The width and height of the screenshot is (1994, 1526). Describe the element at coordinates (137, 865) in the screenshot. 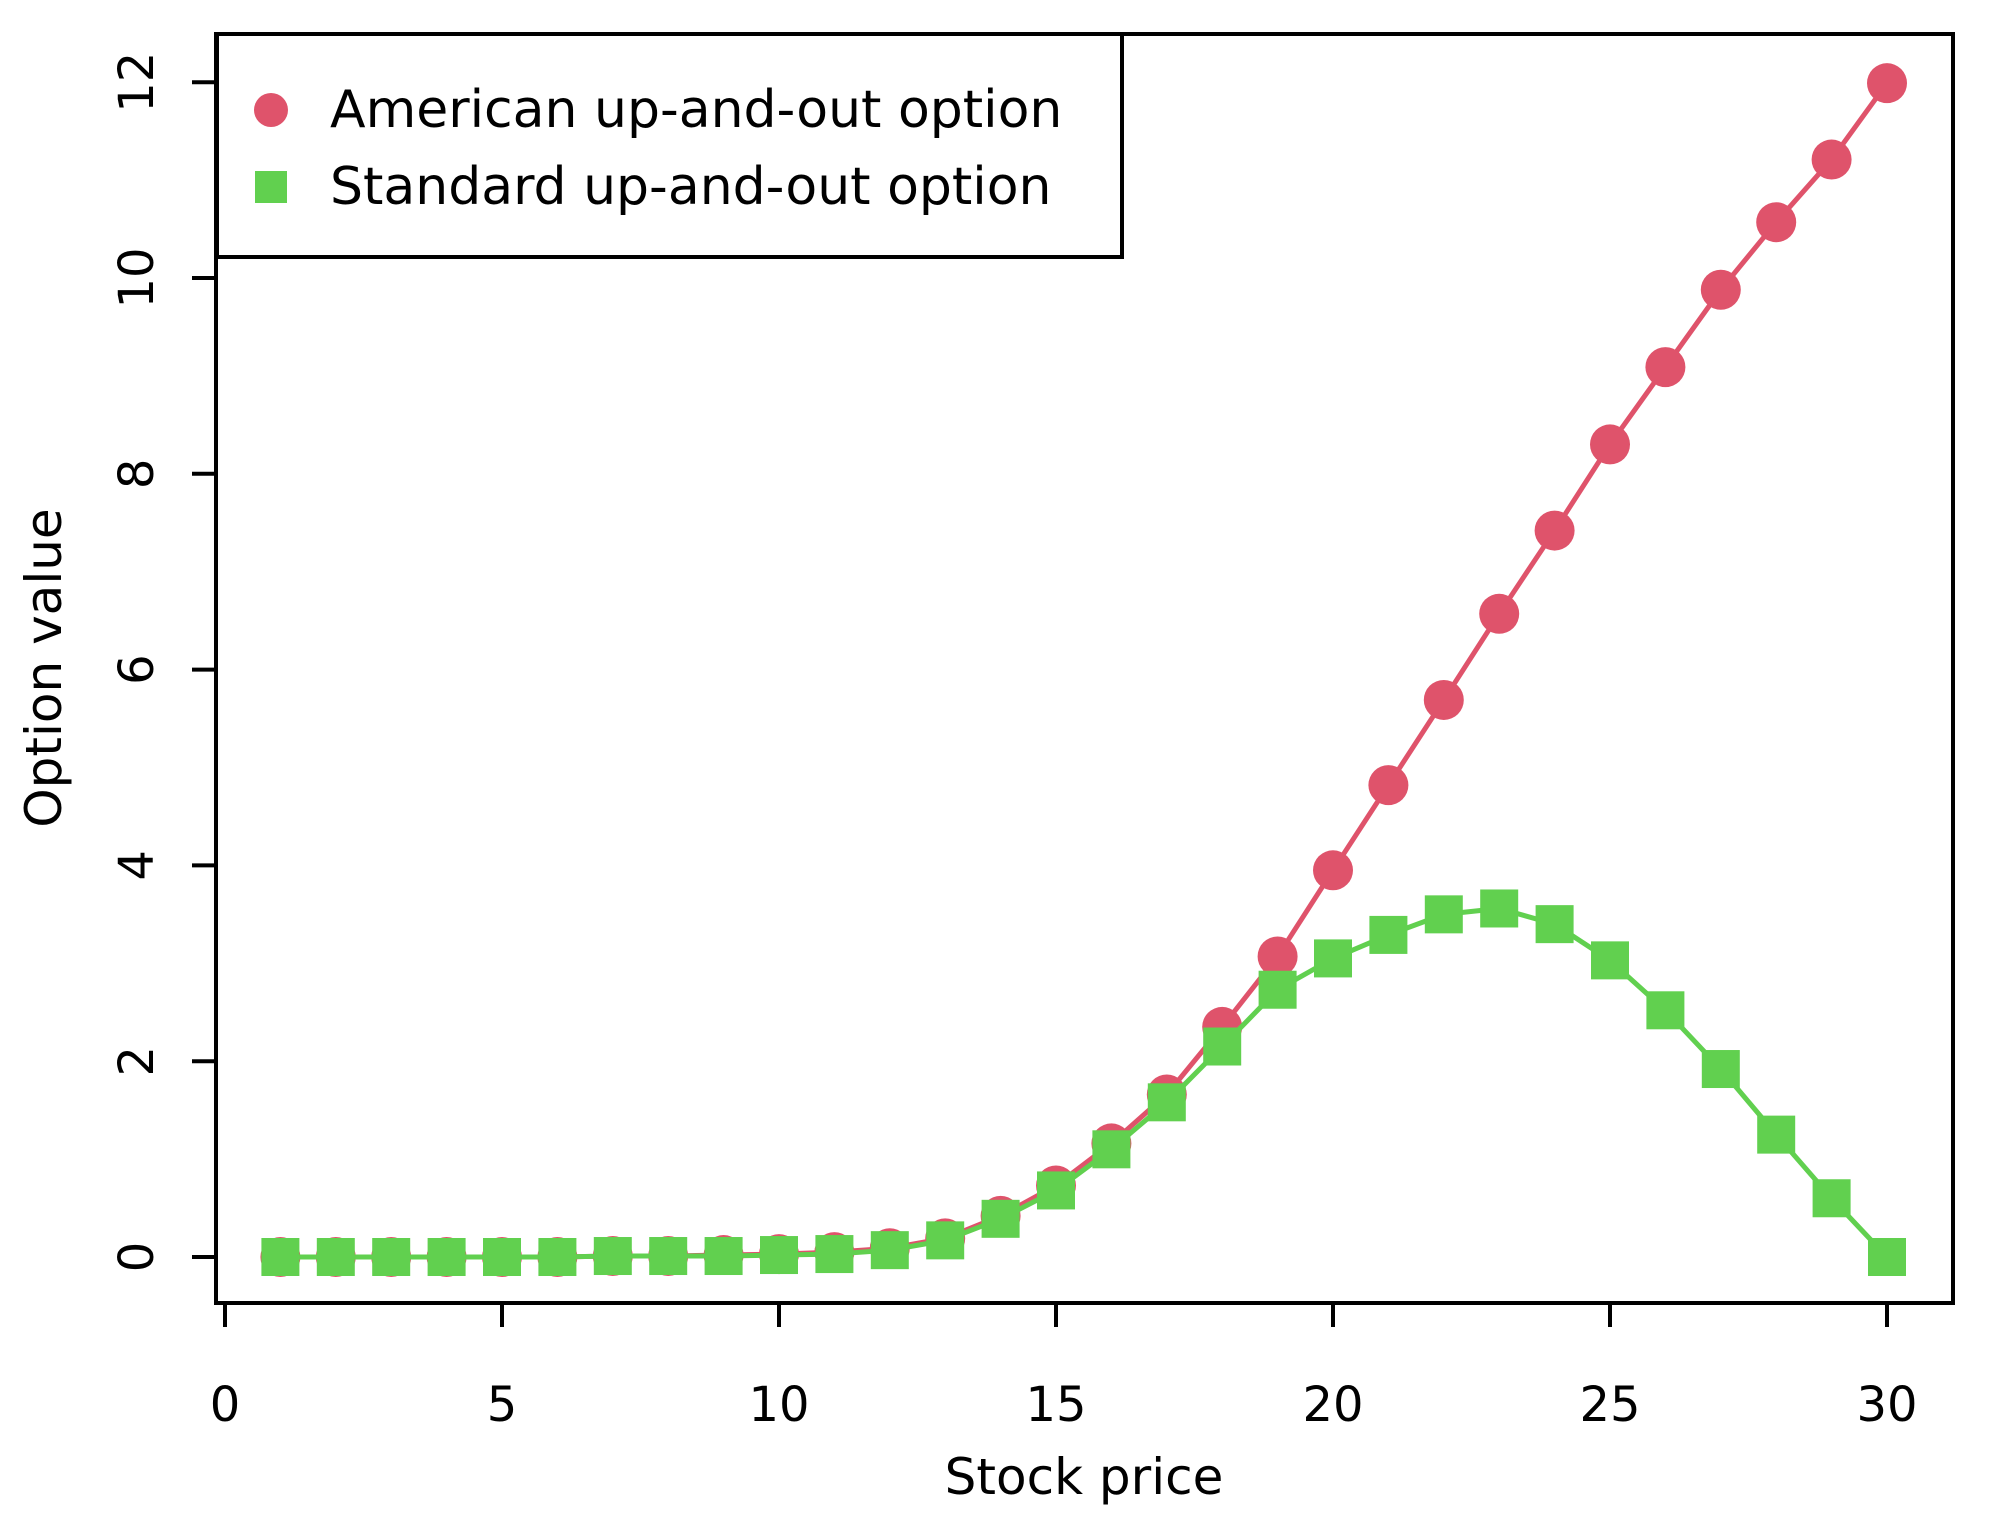

I see `y-tick-label: 4` at that location.